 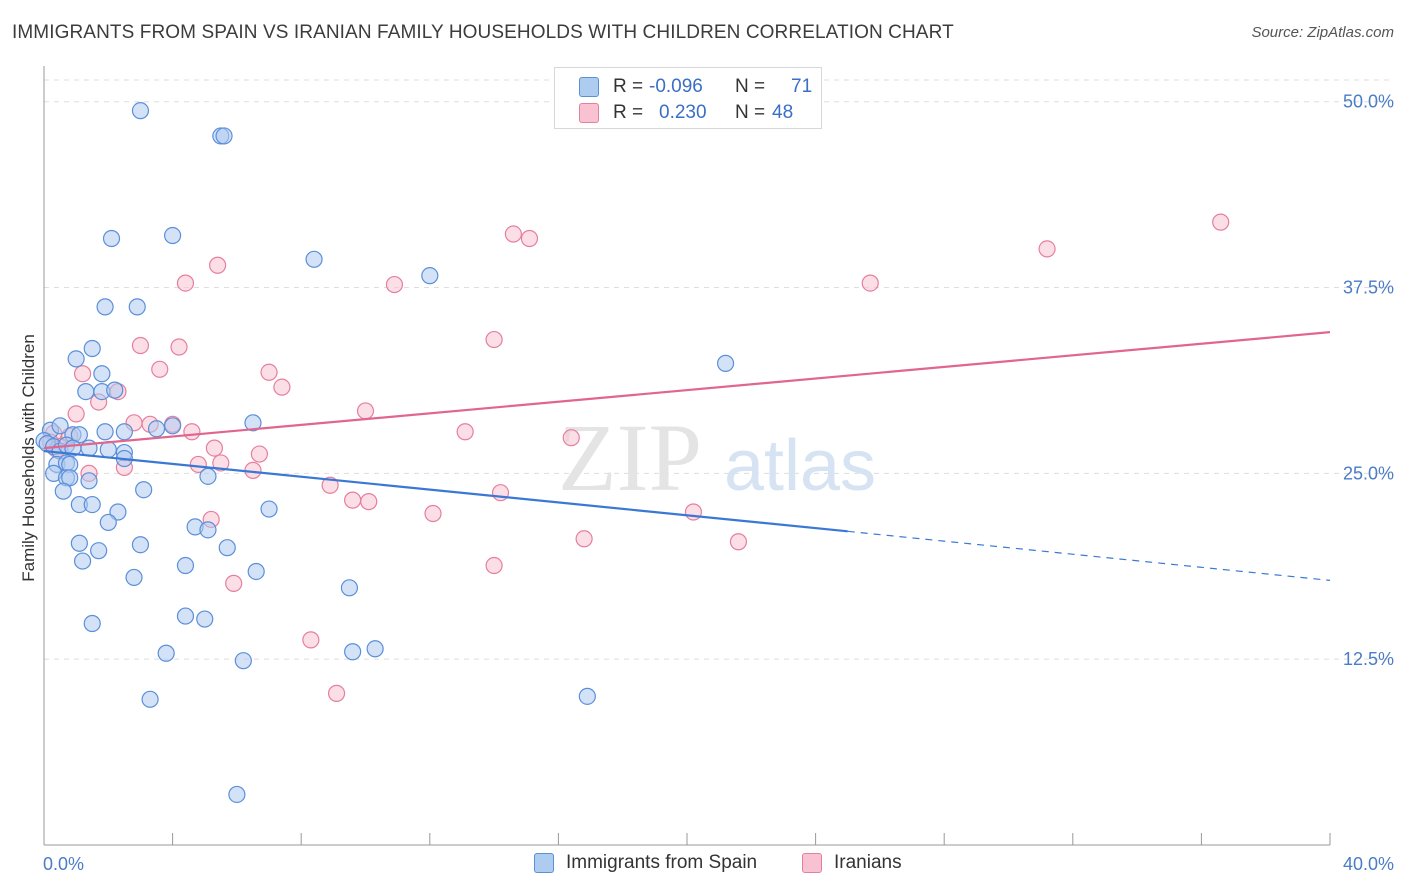 I want to click on x-tick-label-max: 40.0%, so click(x=1368, y=864).